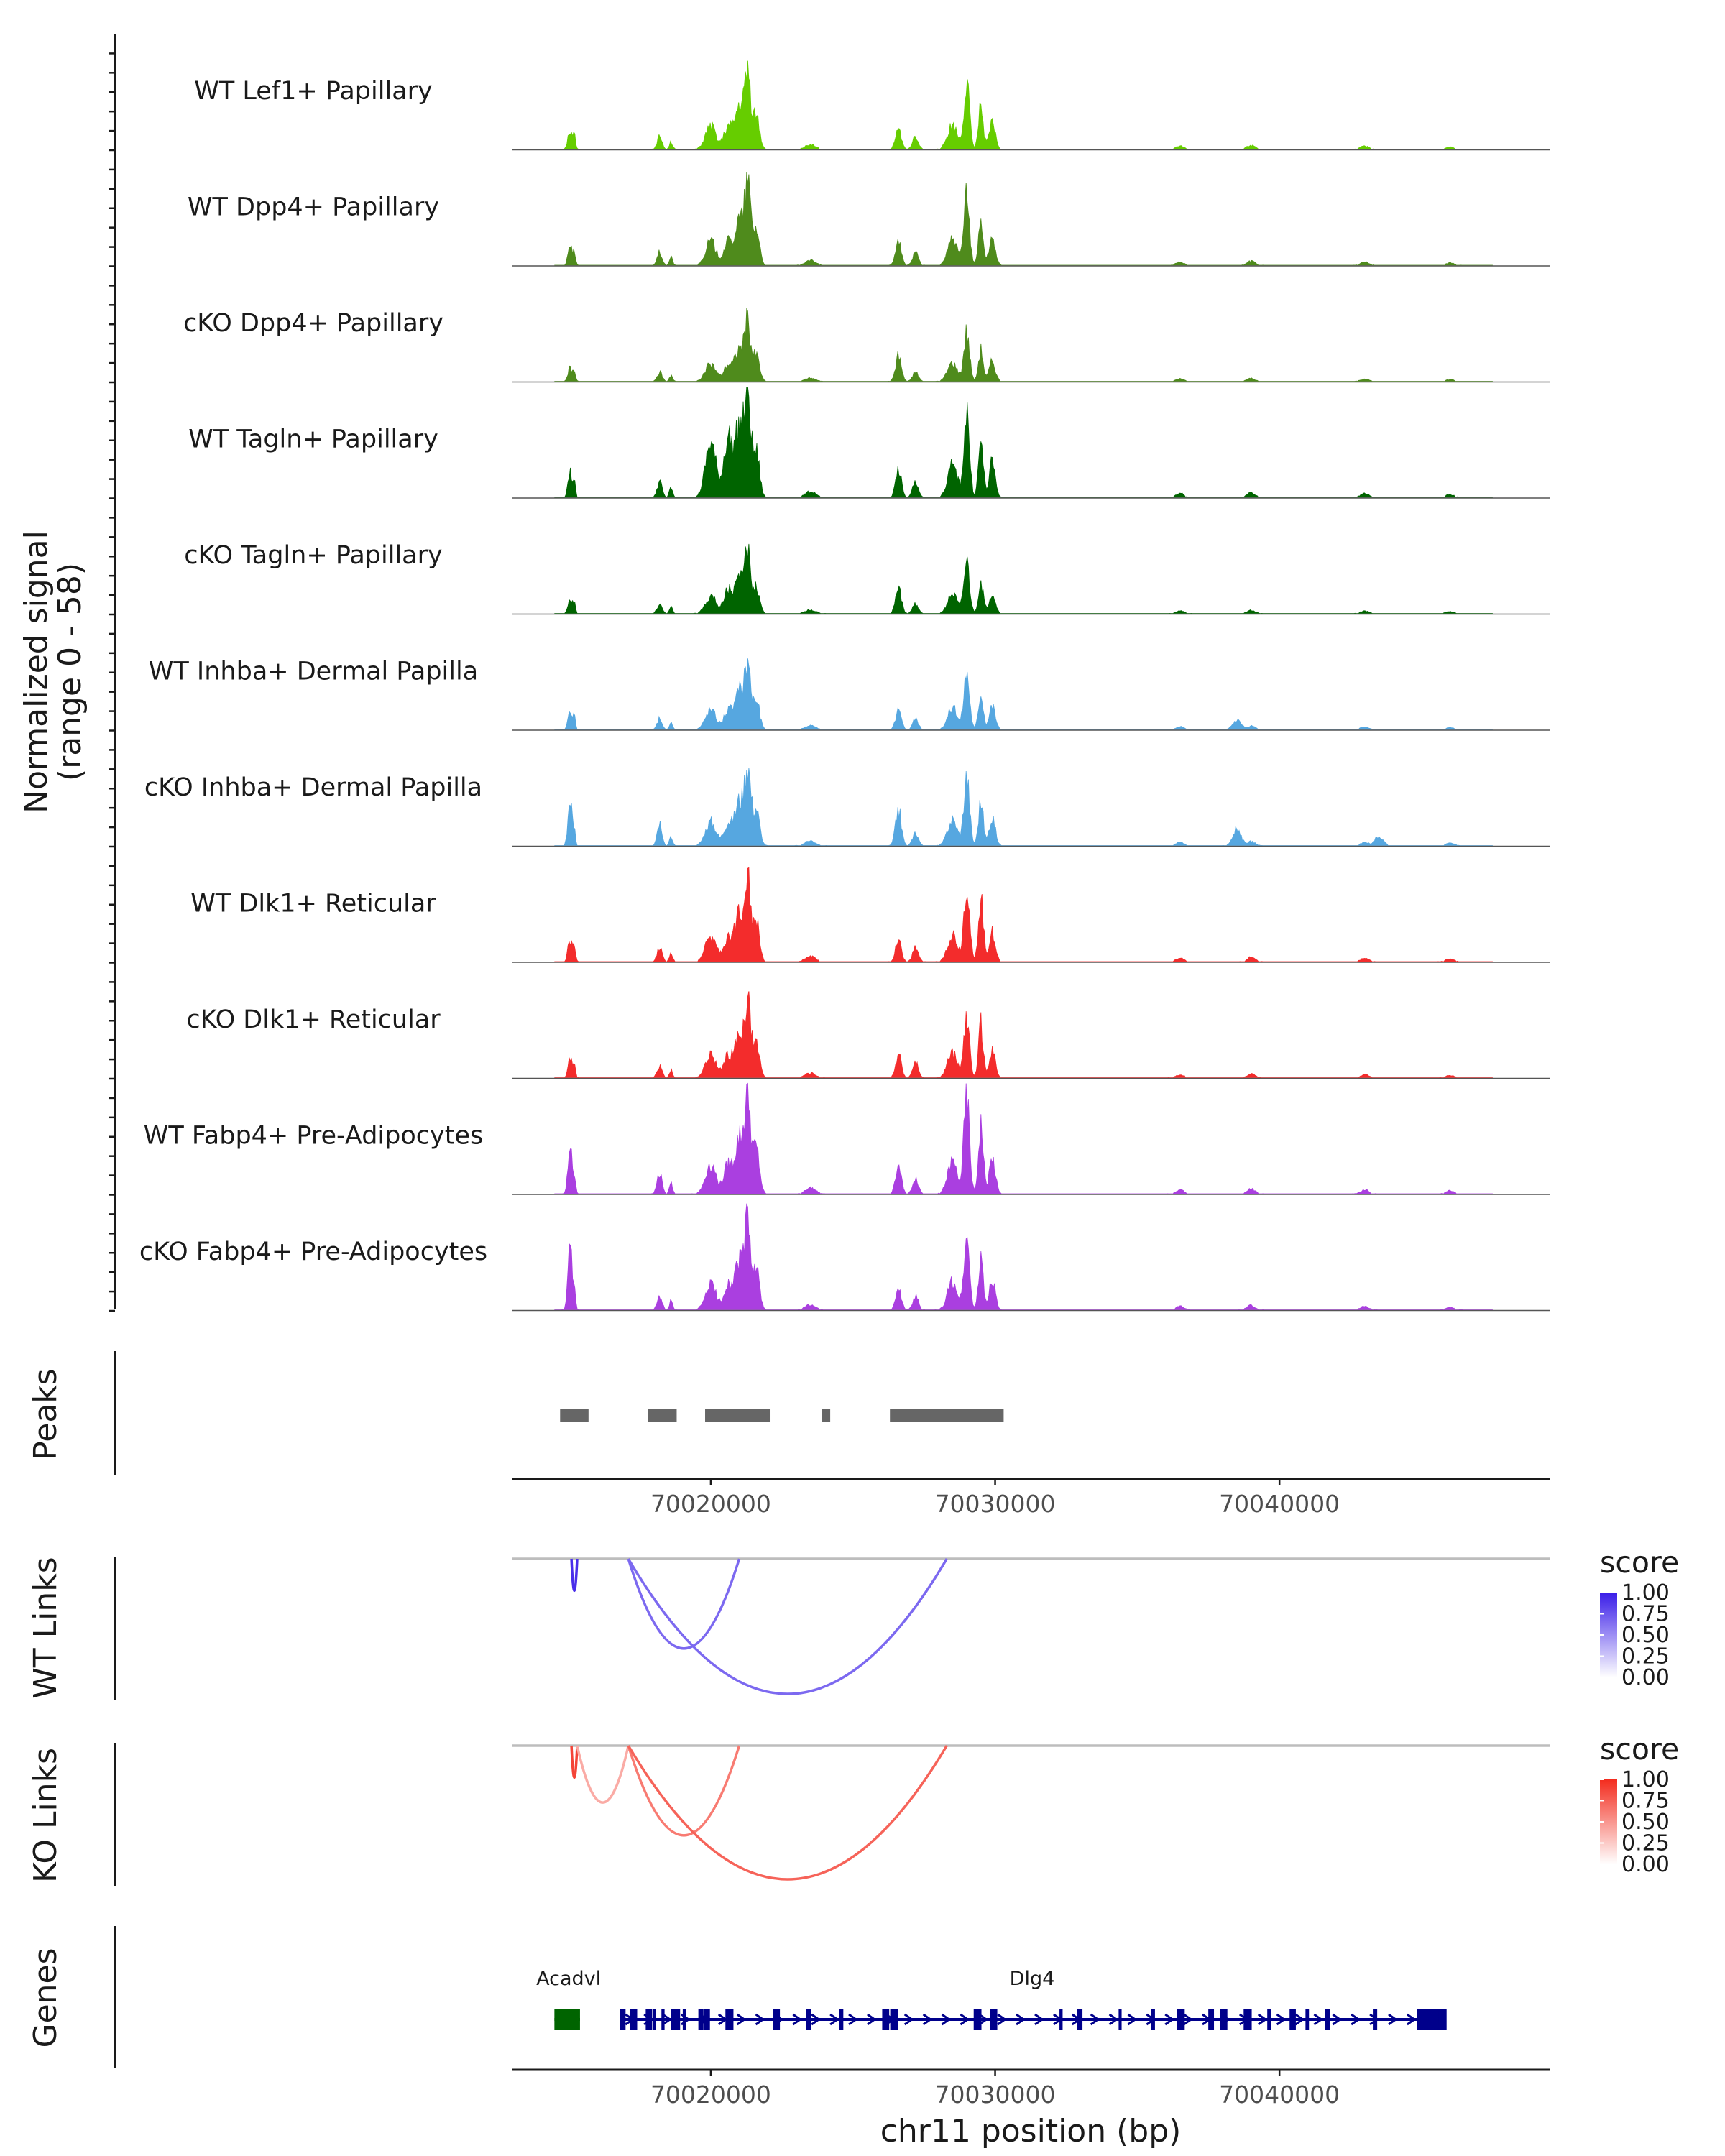  What do you see at coordinates (1646, 1844) in the screenshot?
I see `legend-tick-label: 0.25` at bounding box center [1646, 1844].